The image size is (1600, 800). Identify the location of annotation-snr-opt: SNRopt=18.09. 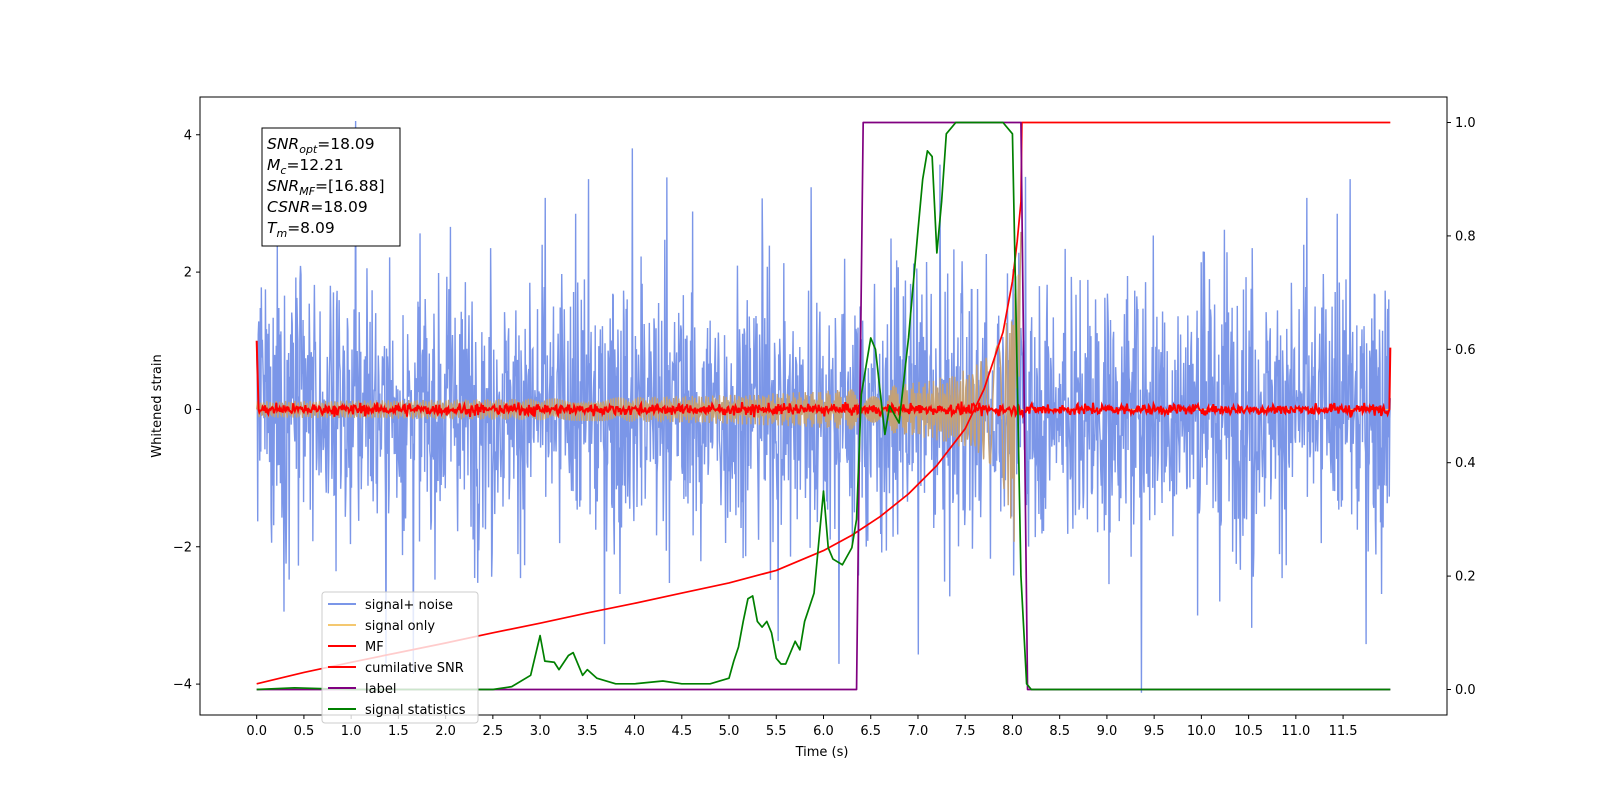
(321, 145).